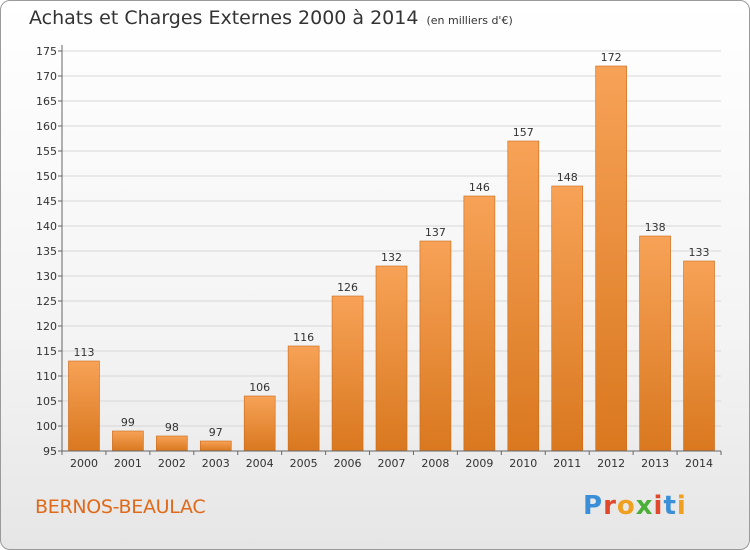 This screenshot has width=750, height=550. Describe the element at coordinates (46, 301) in the screenshot. I see `y-tick-label: 125` at that location.